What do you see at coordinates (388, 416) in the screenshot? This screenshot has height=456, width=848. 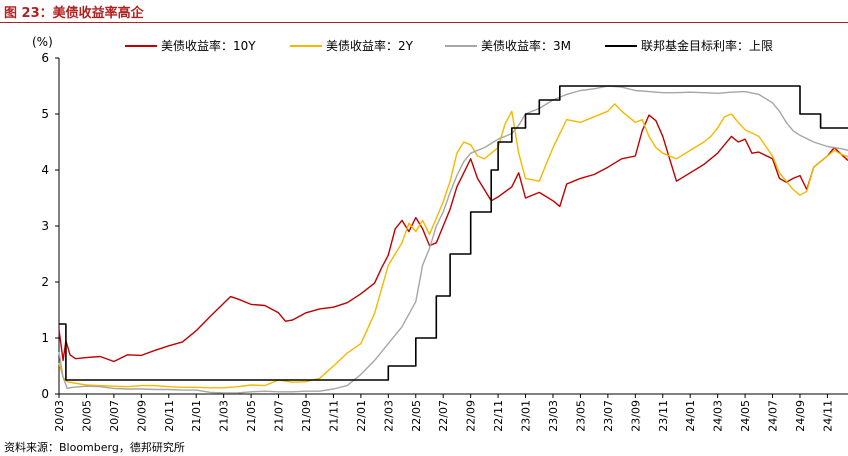 I see `x-tick-label: 22/03` at bounding box center [388, 416].